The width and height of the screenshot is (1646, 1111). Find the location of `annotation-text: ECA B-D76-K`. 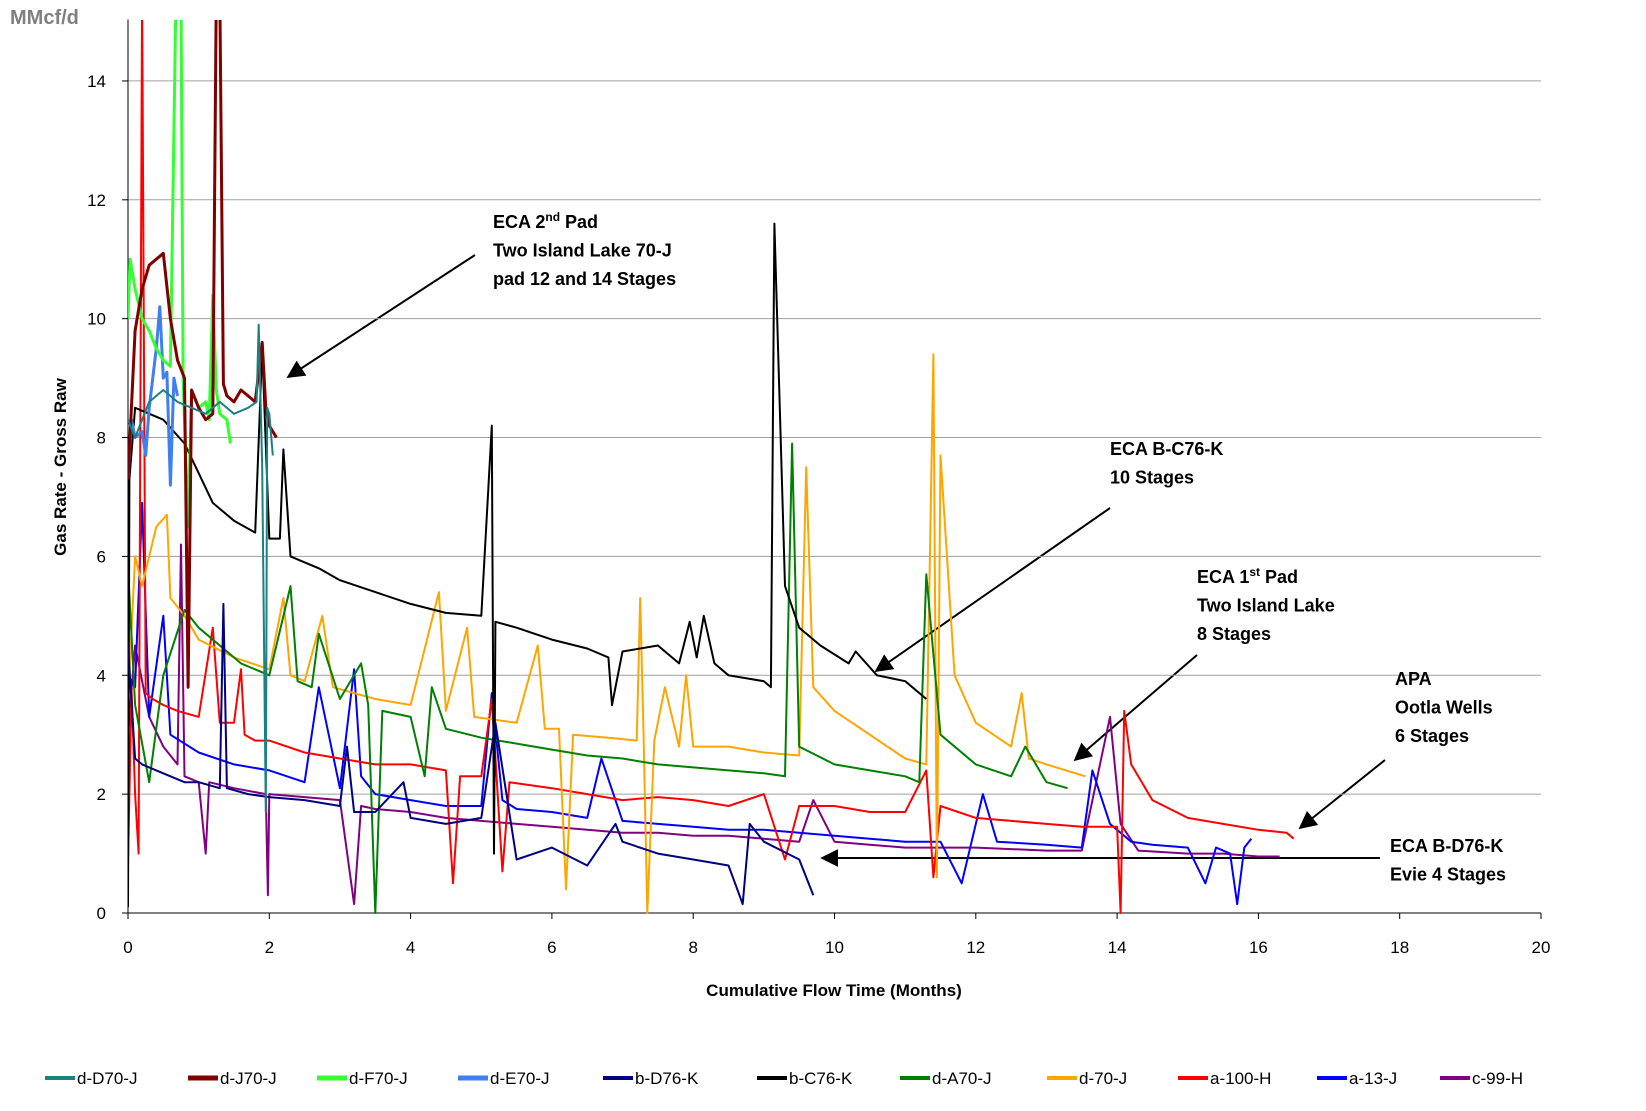

annotation-text: ECA B-D76-K is located at coordinates (1446, 846).